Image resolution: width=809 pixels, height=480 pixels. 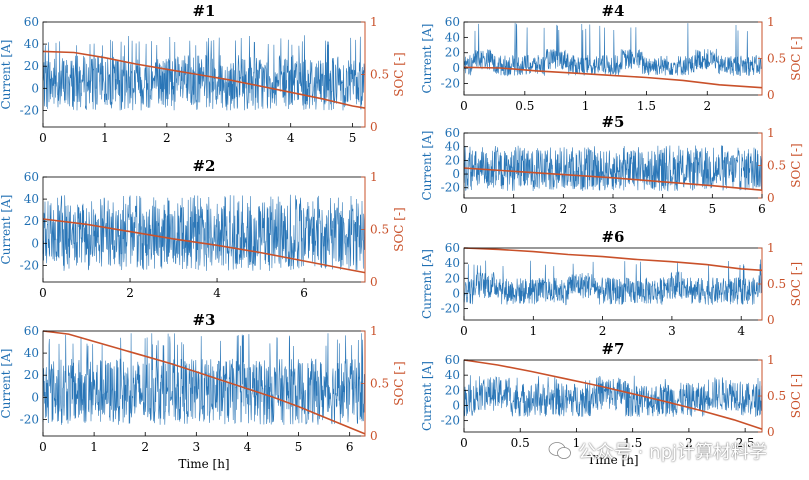 I want to click on panel-title: #3, so click(x=203, y=320).